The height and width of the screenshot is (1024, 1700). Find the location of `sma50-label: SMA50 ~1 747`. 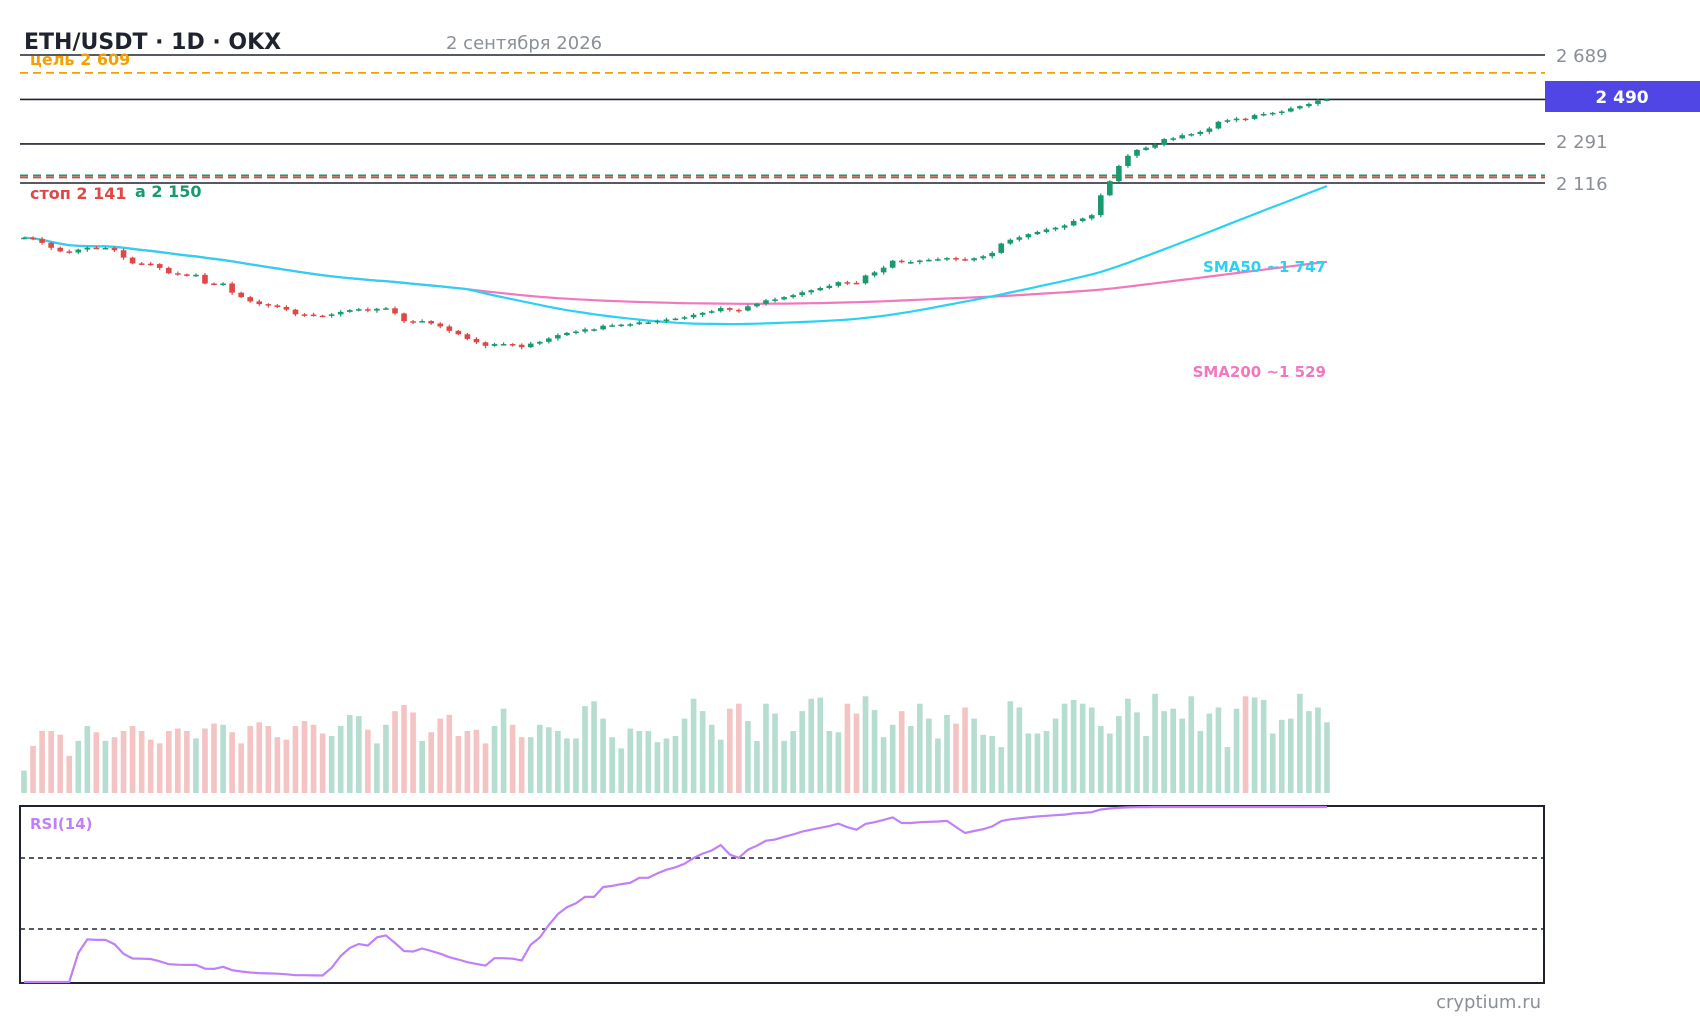

sma50-label: SMA50 ~1 747 is located at coordinates (1264, 267).